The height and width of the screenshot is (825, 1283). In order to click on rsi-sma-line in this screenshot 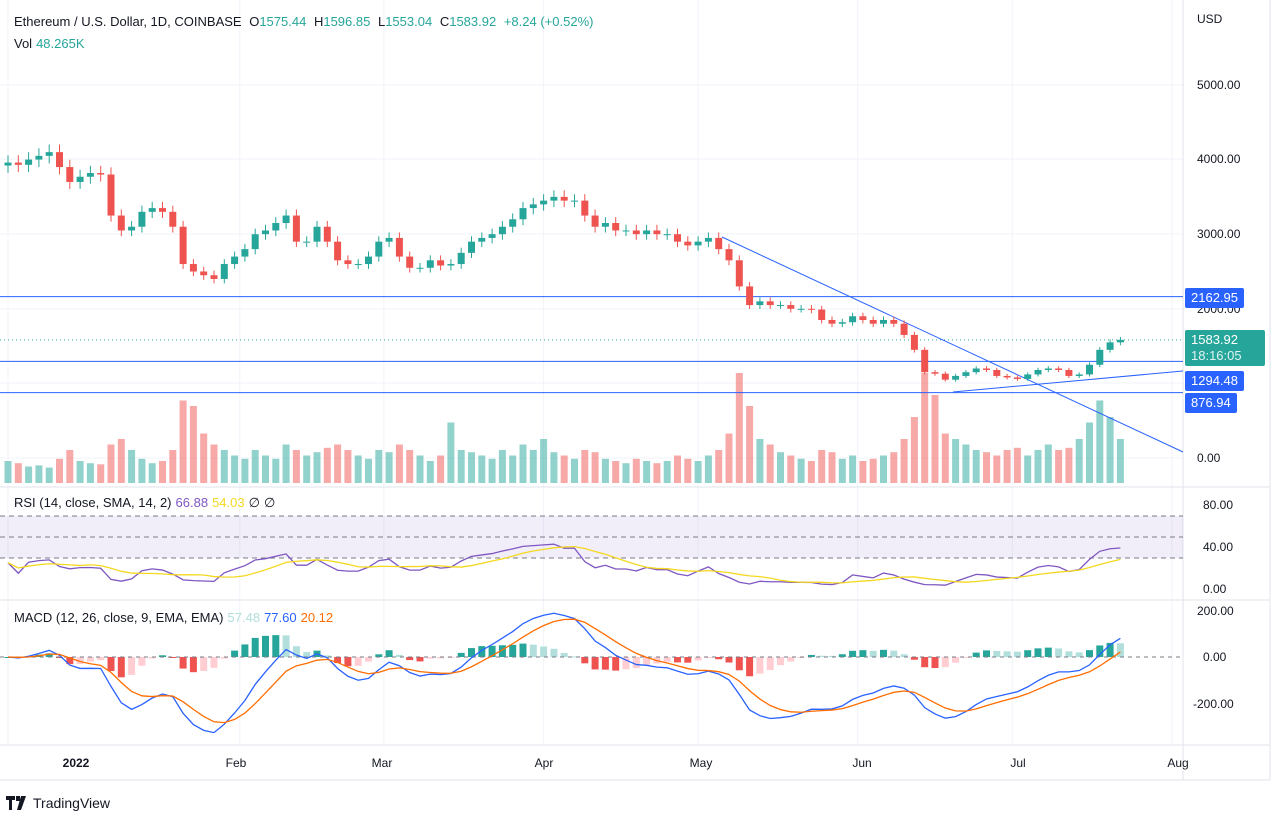, I will do `click(564, 564)`.